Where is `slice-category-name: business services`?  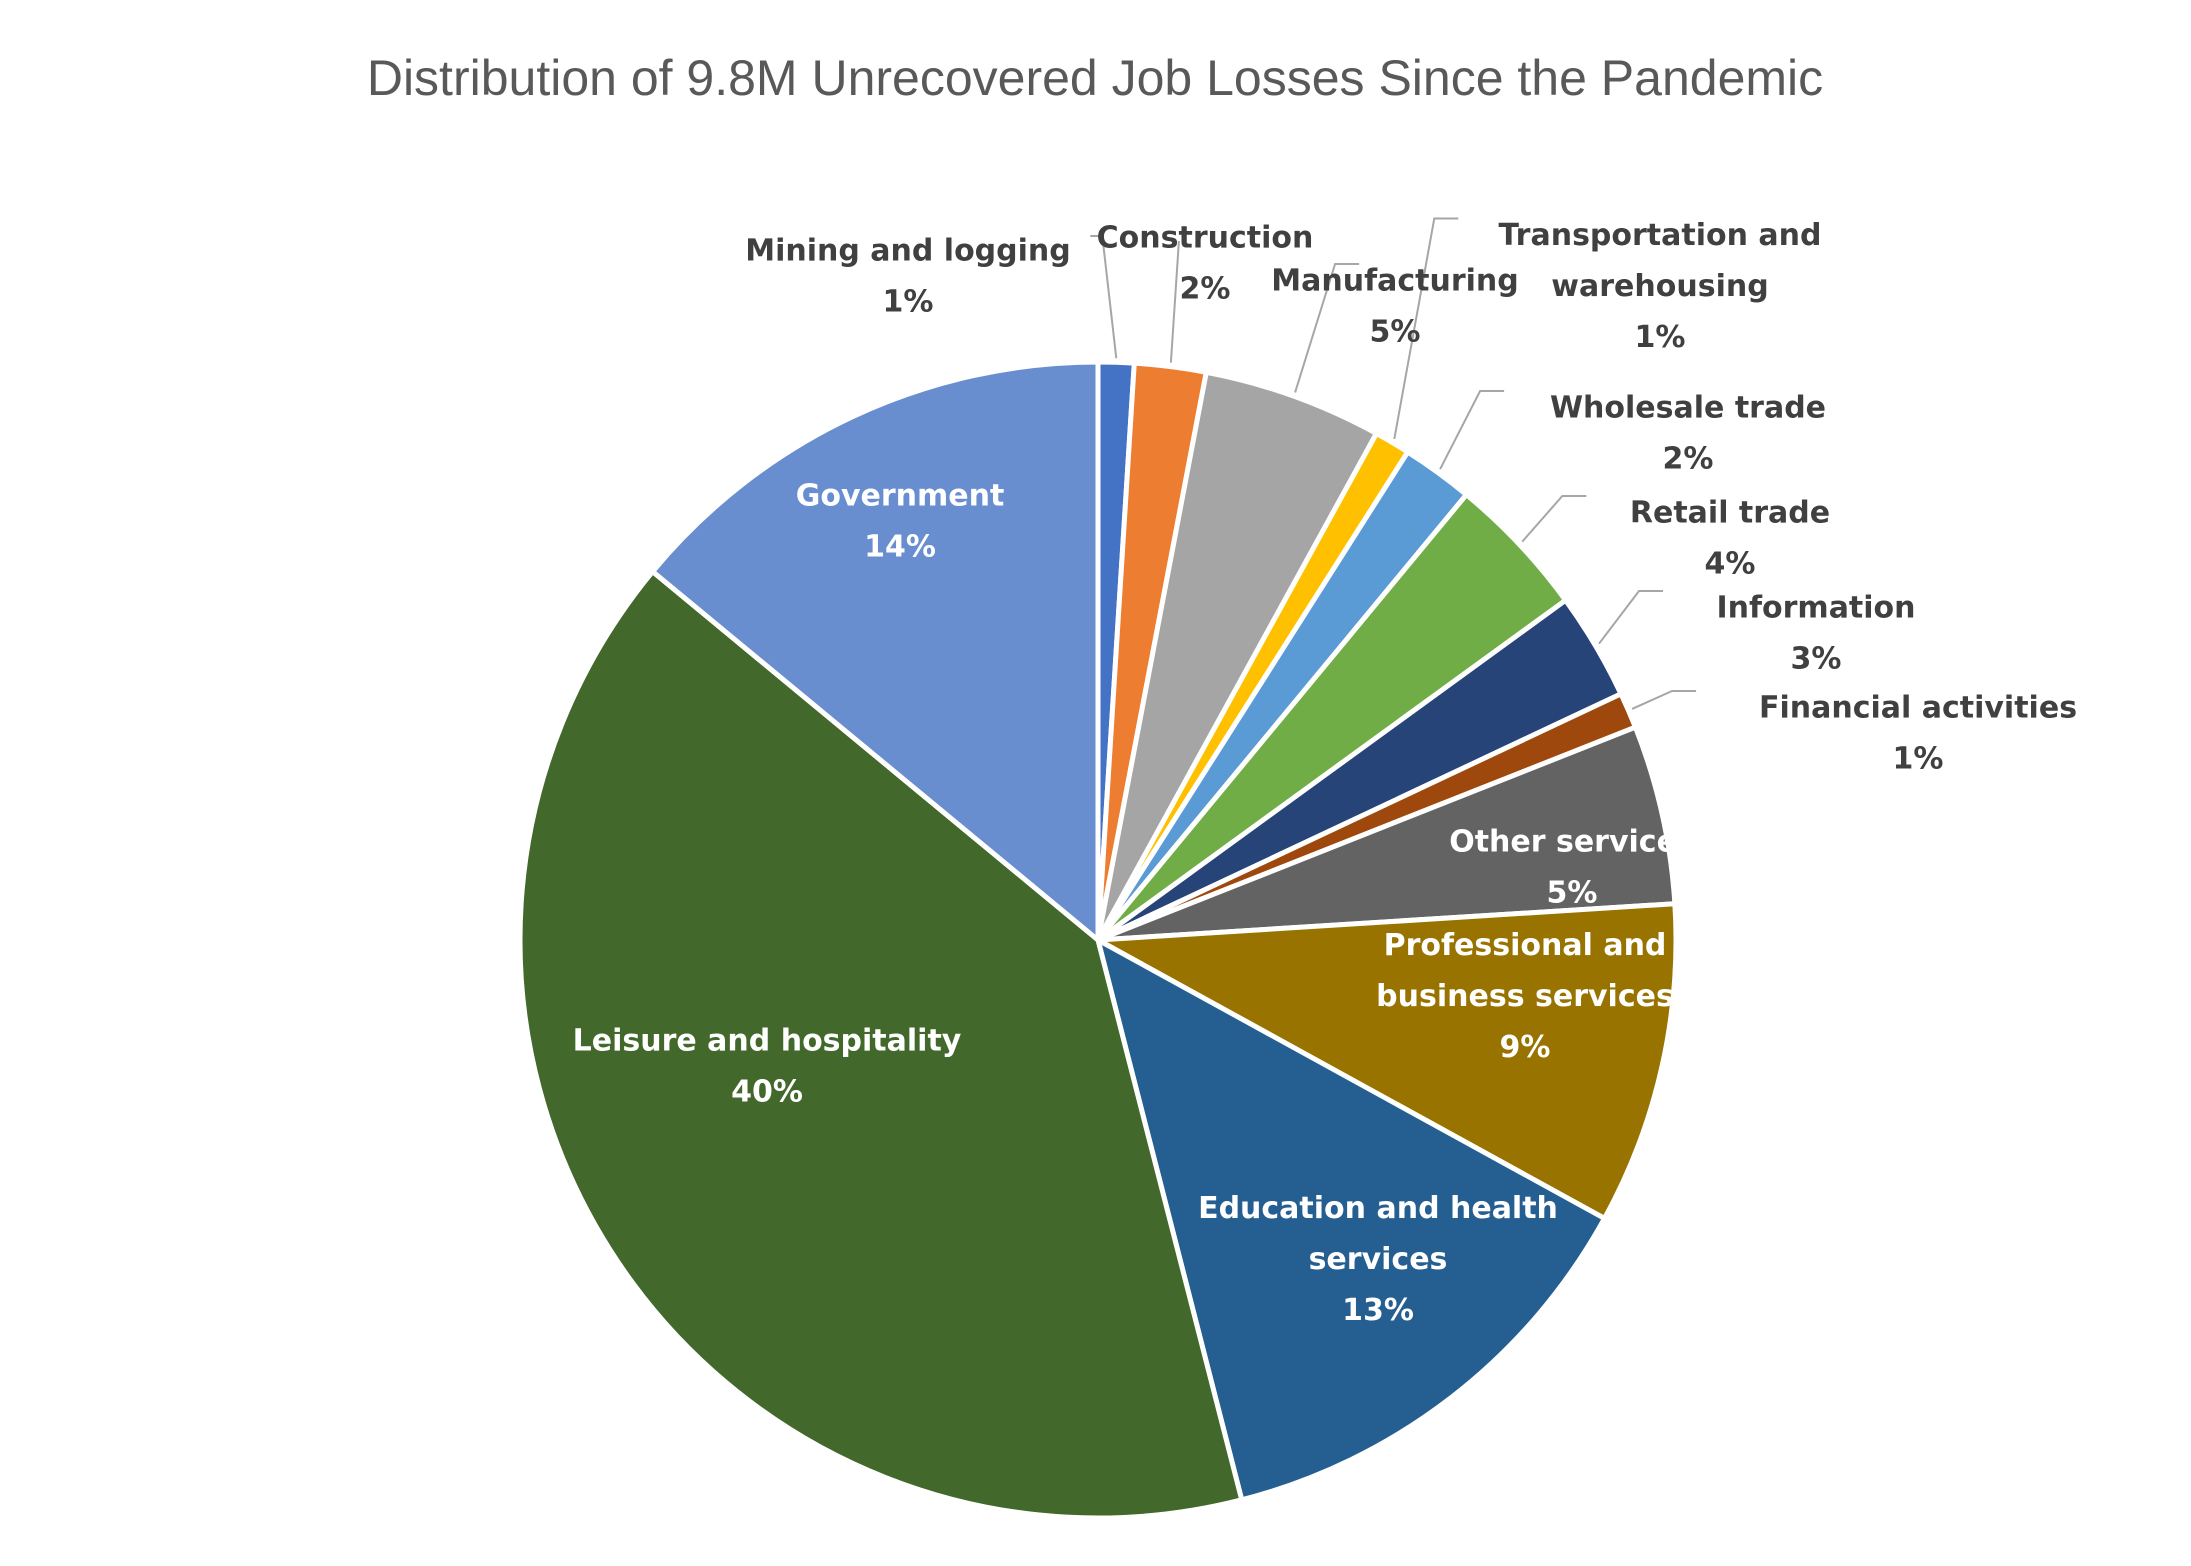 slice-category-name: business services is located at coordinates (1525, 996).